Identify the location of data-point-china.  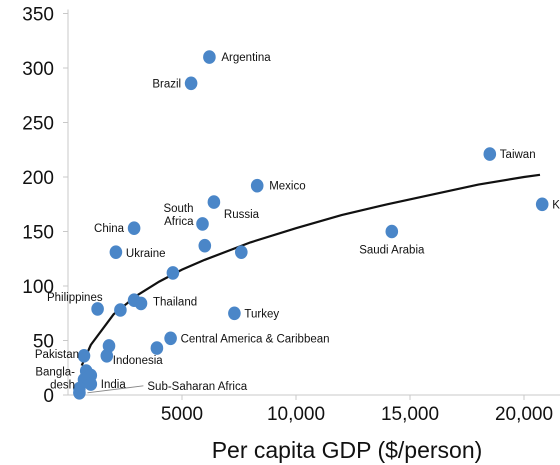
(134, 228).